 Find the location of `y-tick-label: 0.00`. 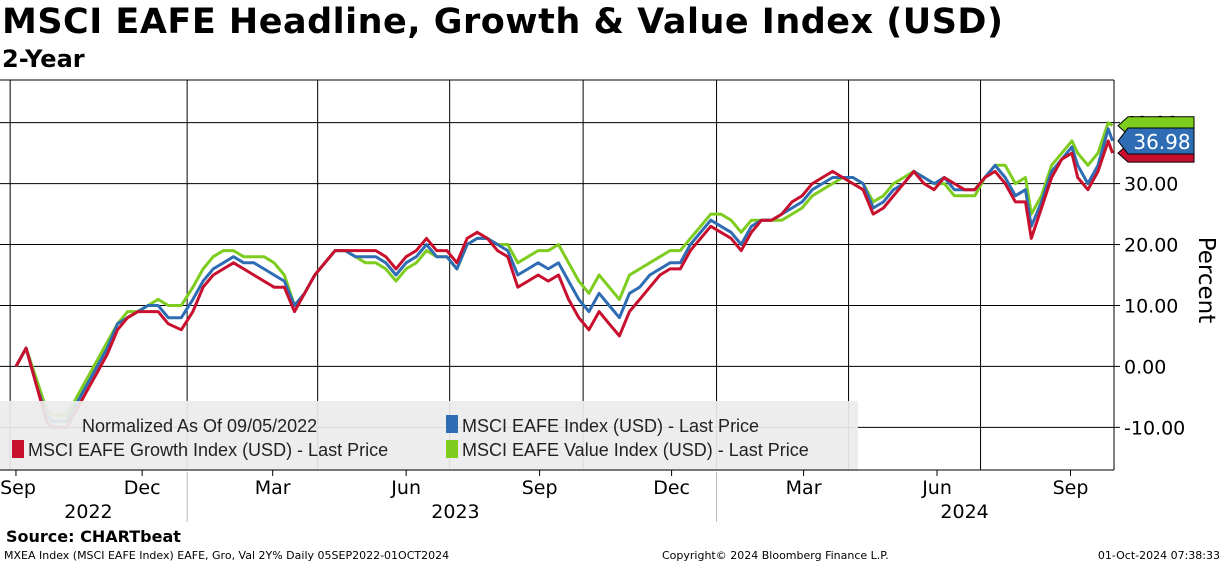

y-tick-label: 0.00 is located at coordinates (1145, 367).